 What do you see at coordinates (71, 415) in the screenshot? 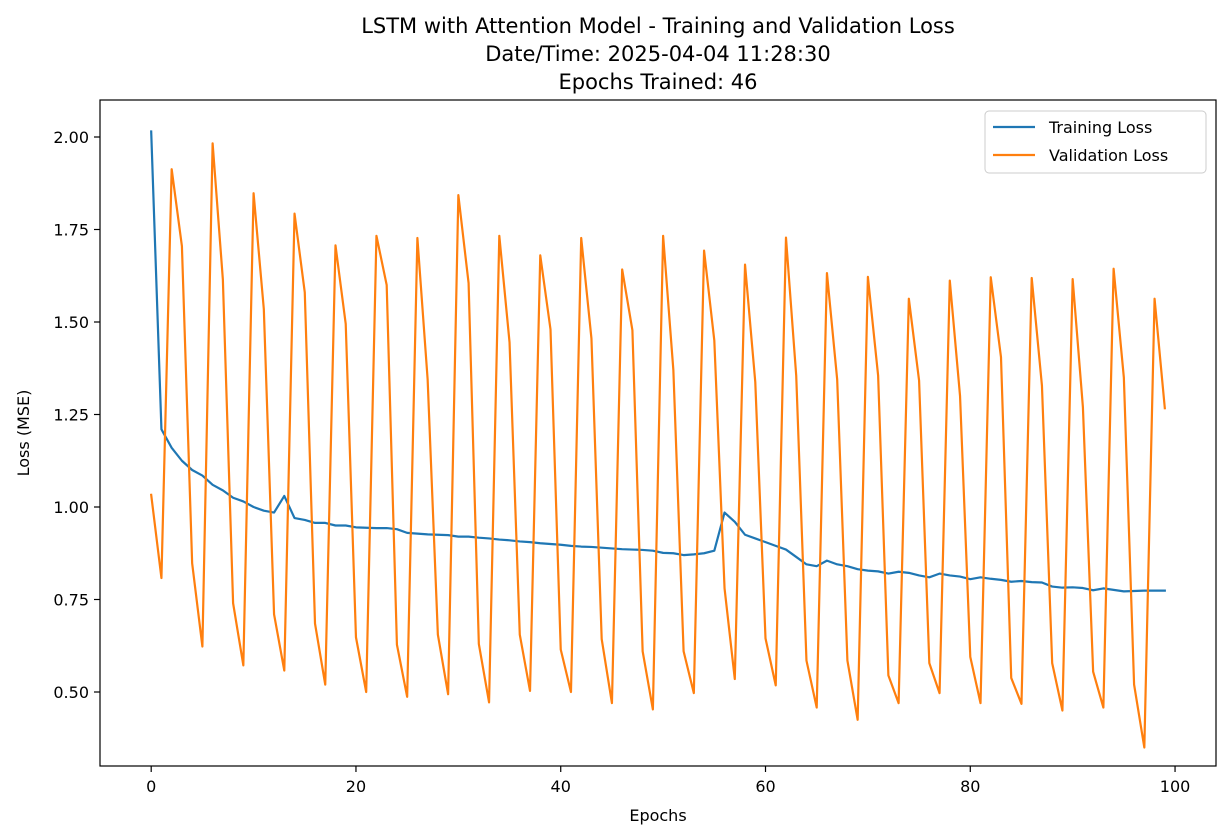
I see `y-tick-label: 1.25` at bounding box center [71, 415].